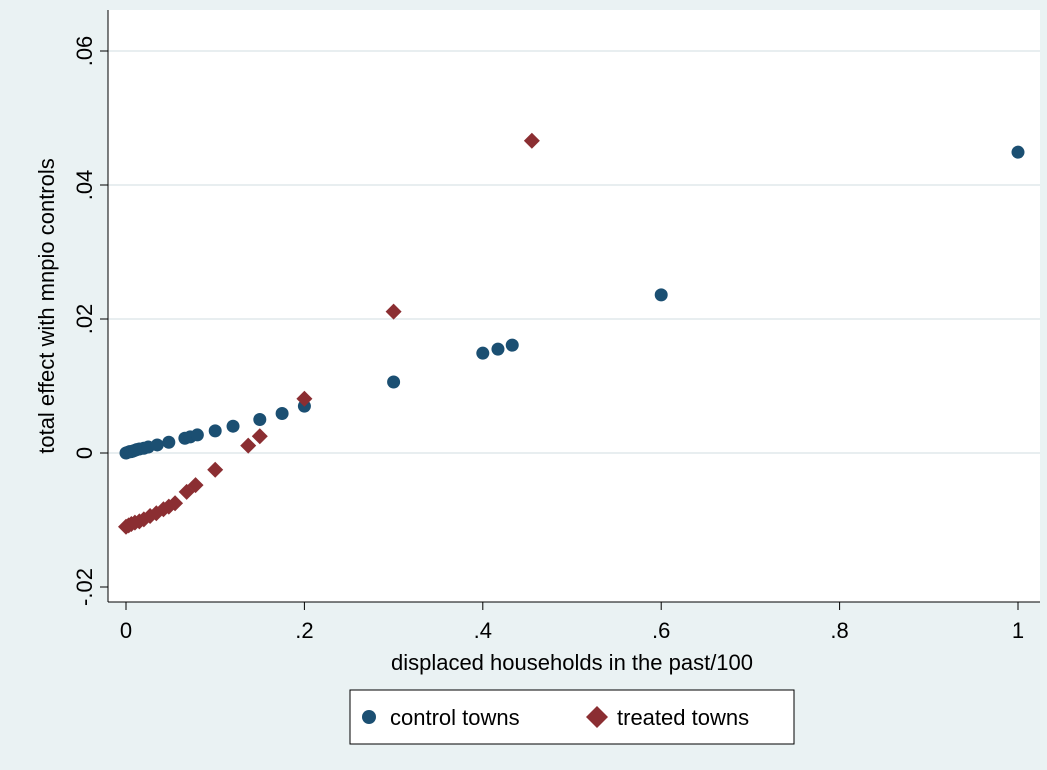  What do you see at coordinates (84, 453) in the screenshot?
I see `y-tick-label: 0` at bounding box center [84, 453].